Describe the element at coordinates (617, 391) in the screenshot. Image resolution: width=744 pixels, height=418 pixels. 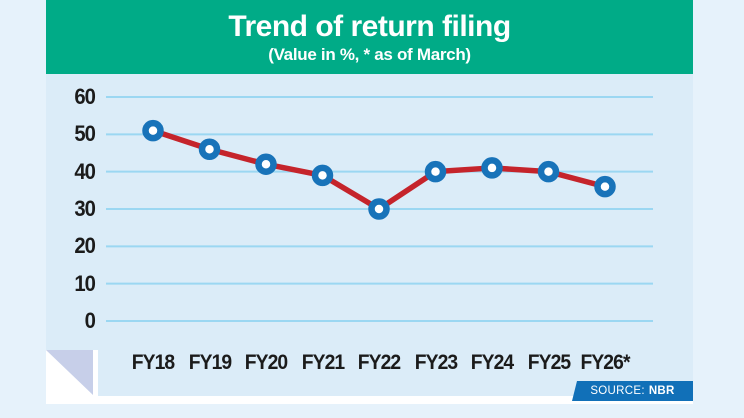
I see `source-label: SOURCE:` at that location.